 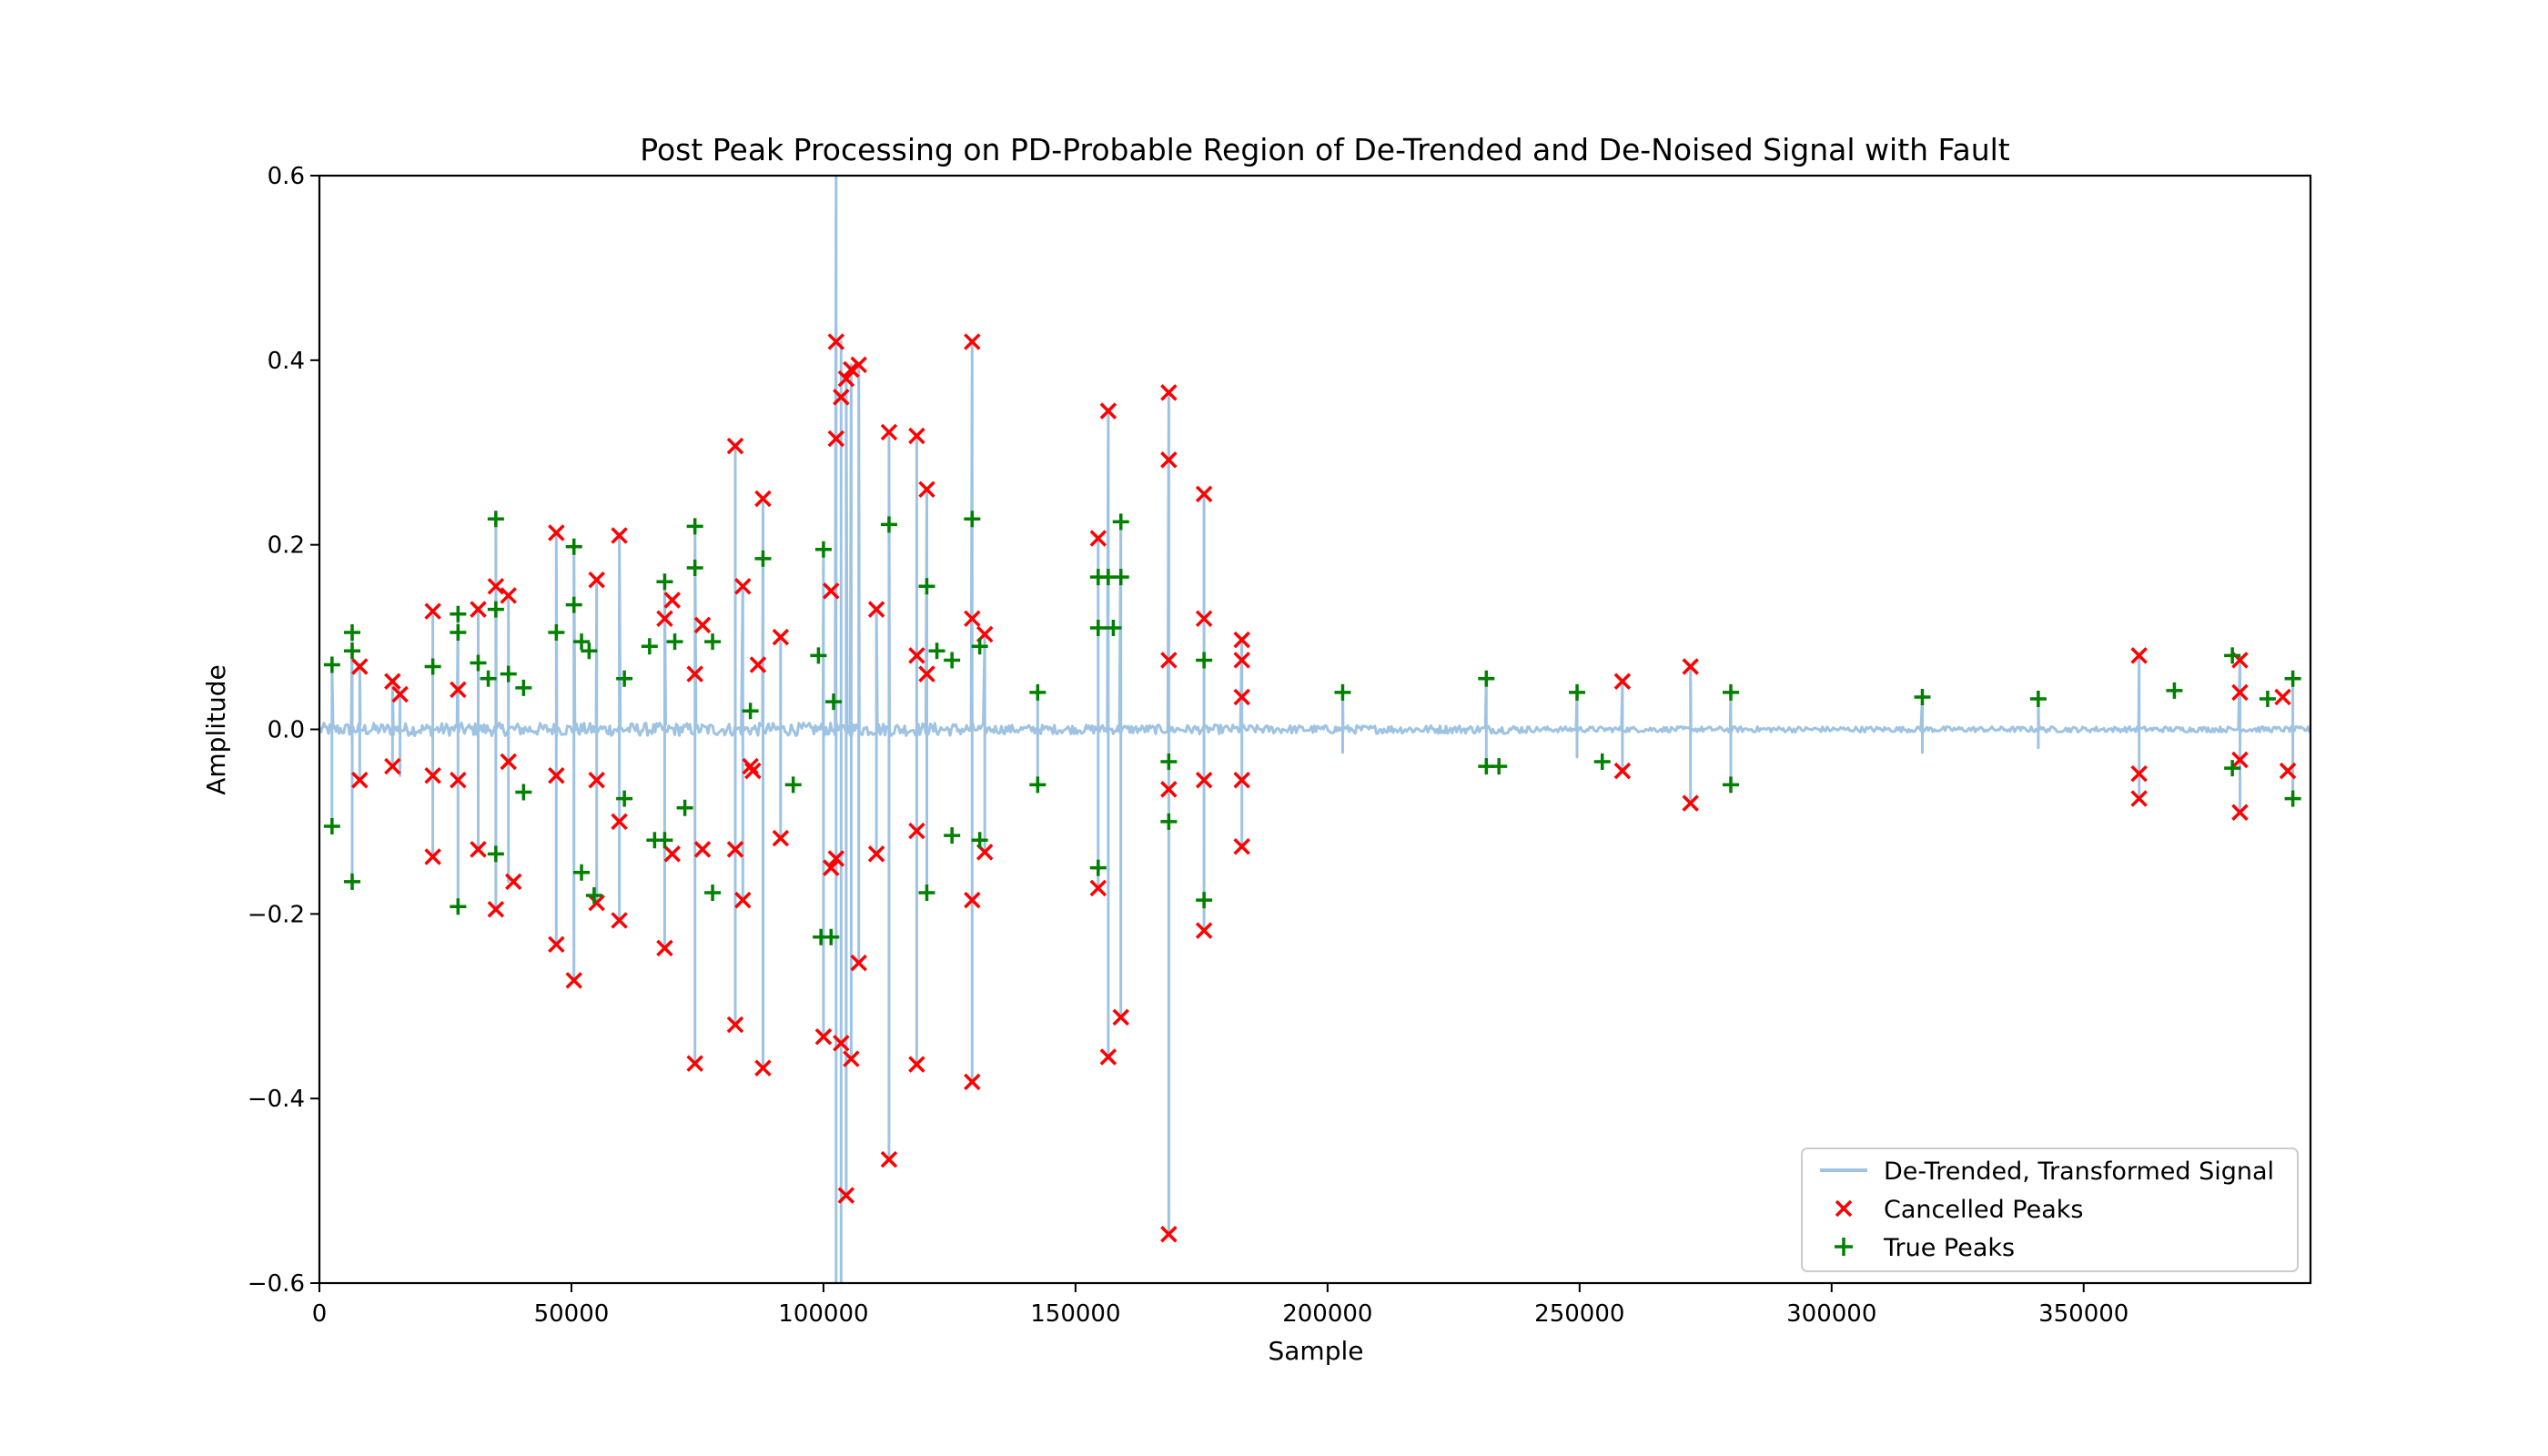 What do you see at coordinates (1327, 1314) in the screenshot?
I see `x-tick-label: 200000` at bounding box center [1327, 1314].